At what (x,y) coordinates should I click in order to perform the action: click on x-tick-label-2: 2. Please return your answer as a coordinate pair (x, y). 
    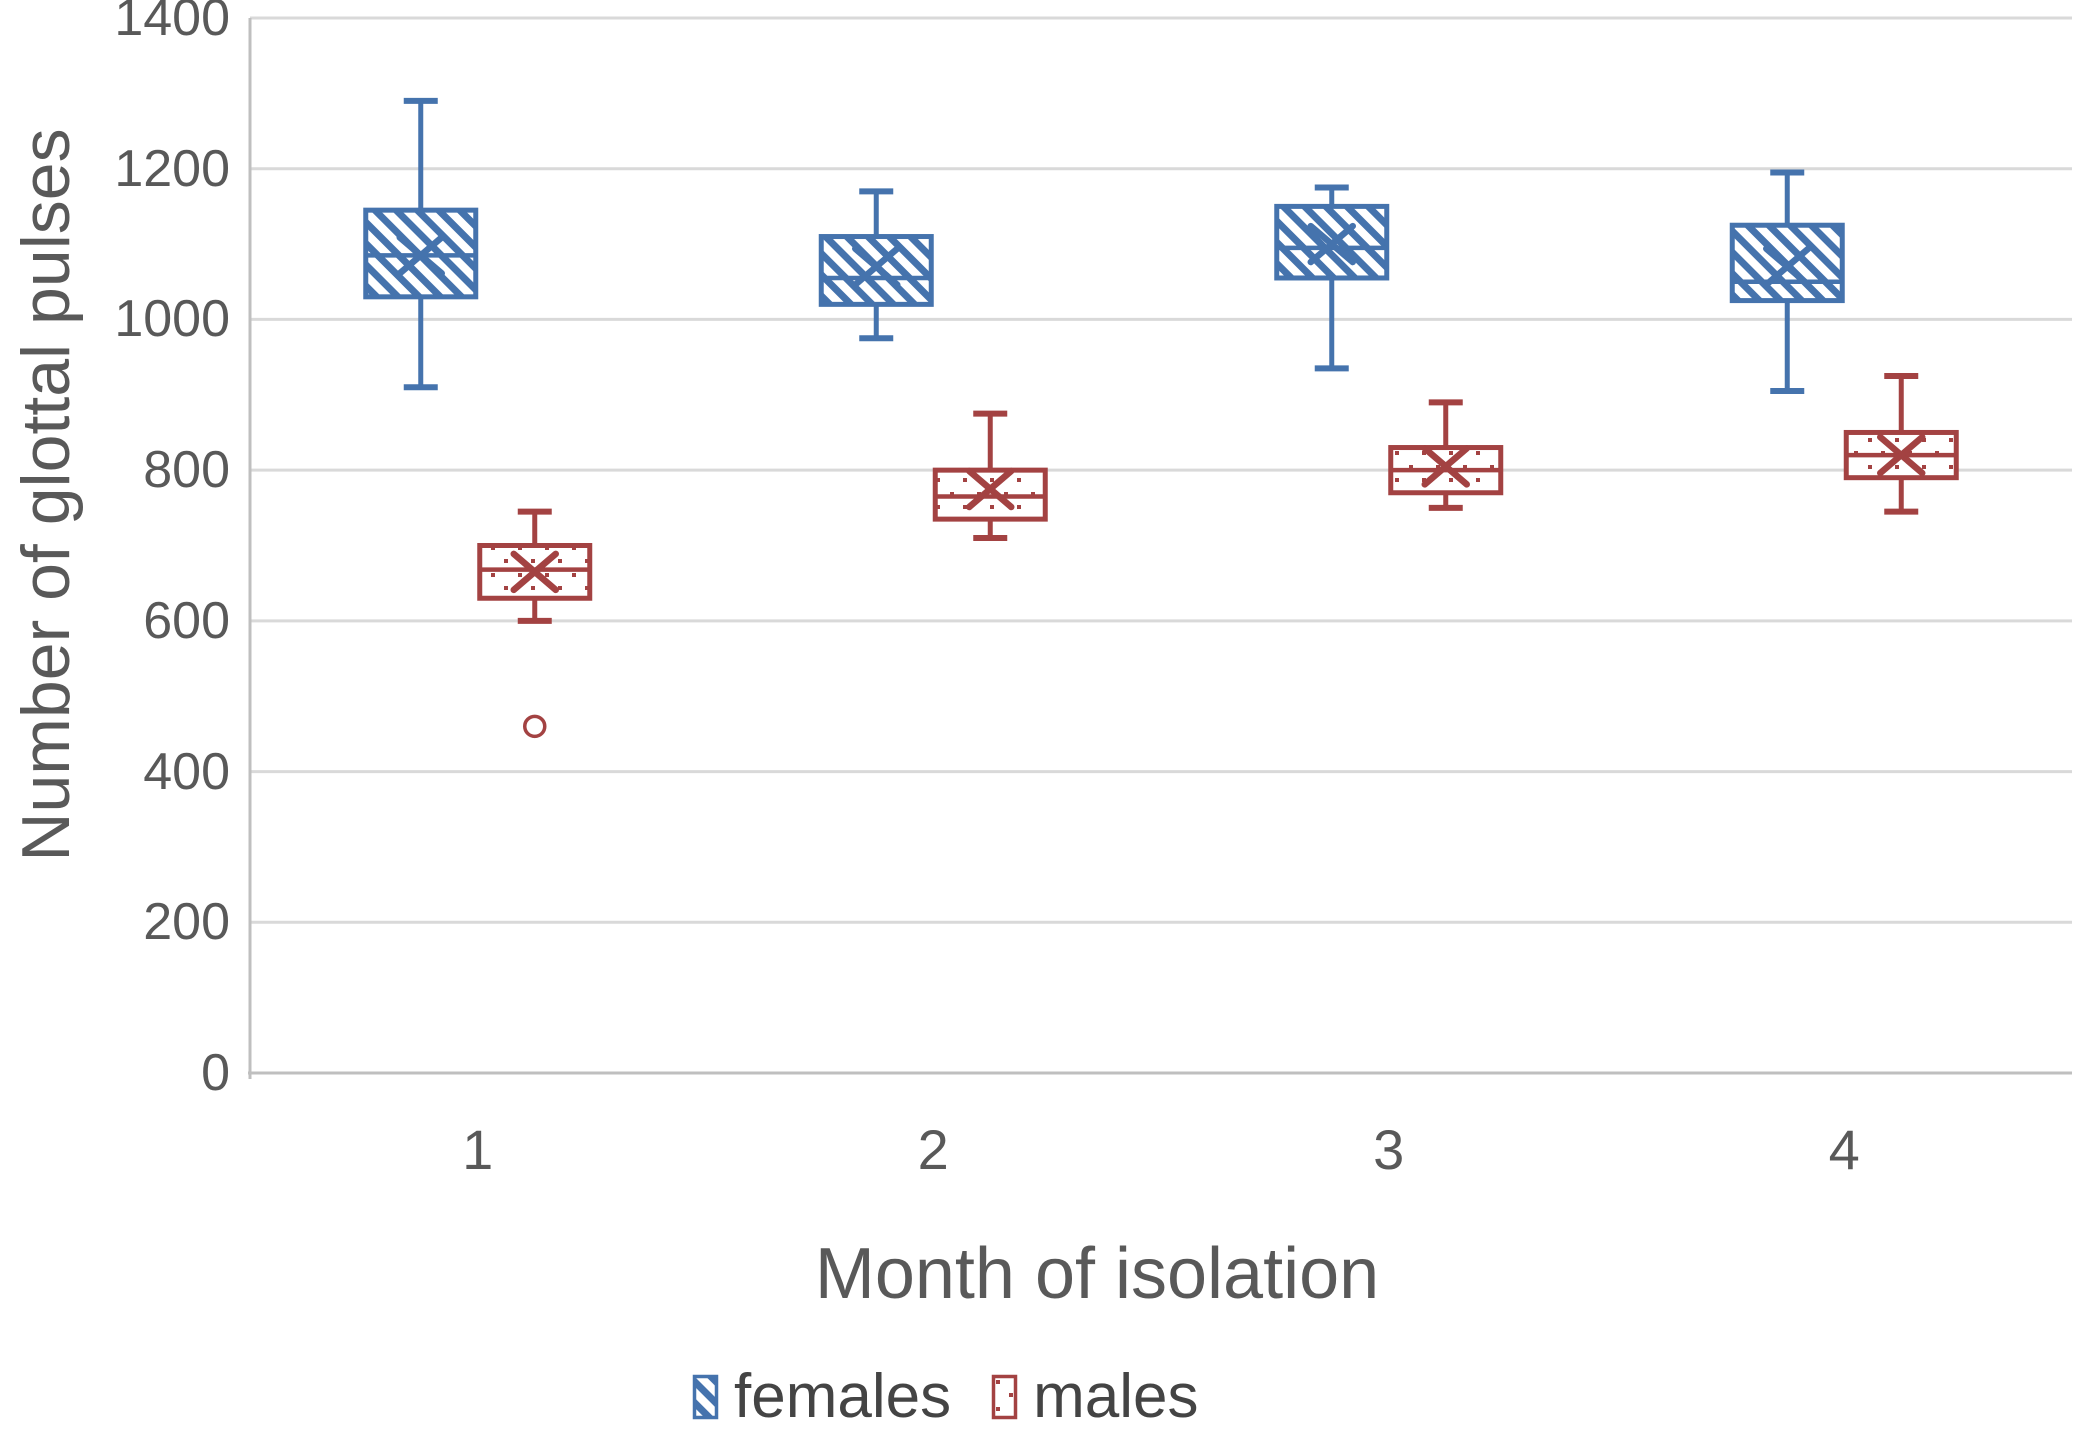
    Looking at the image, I should click on (933, 1149).